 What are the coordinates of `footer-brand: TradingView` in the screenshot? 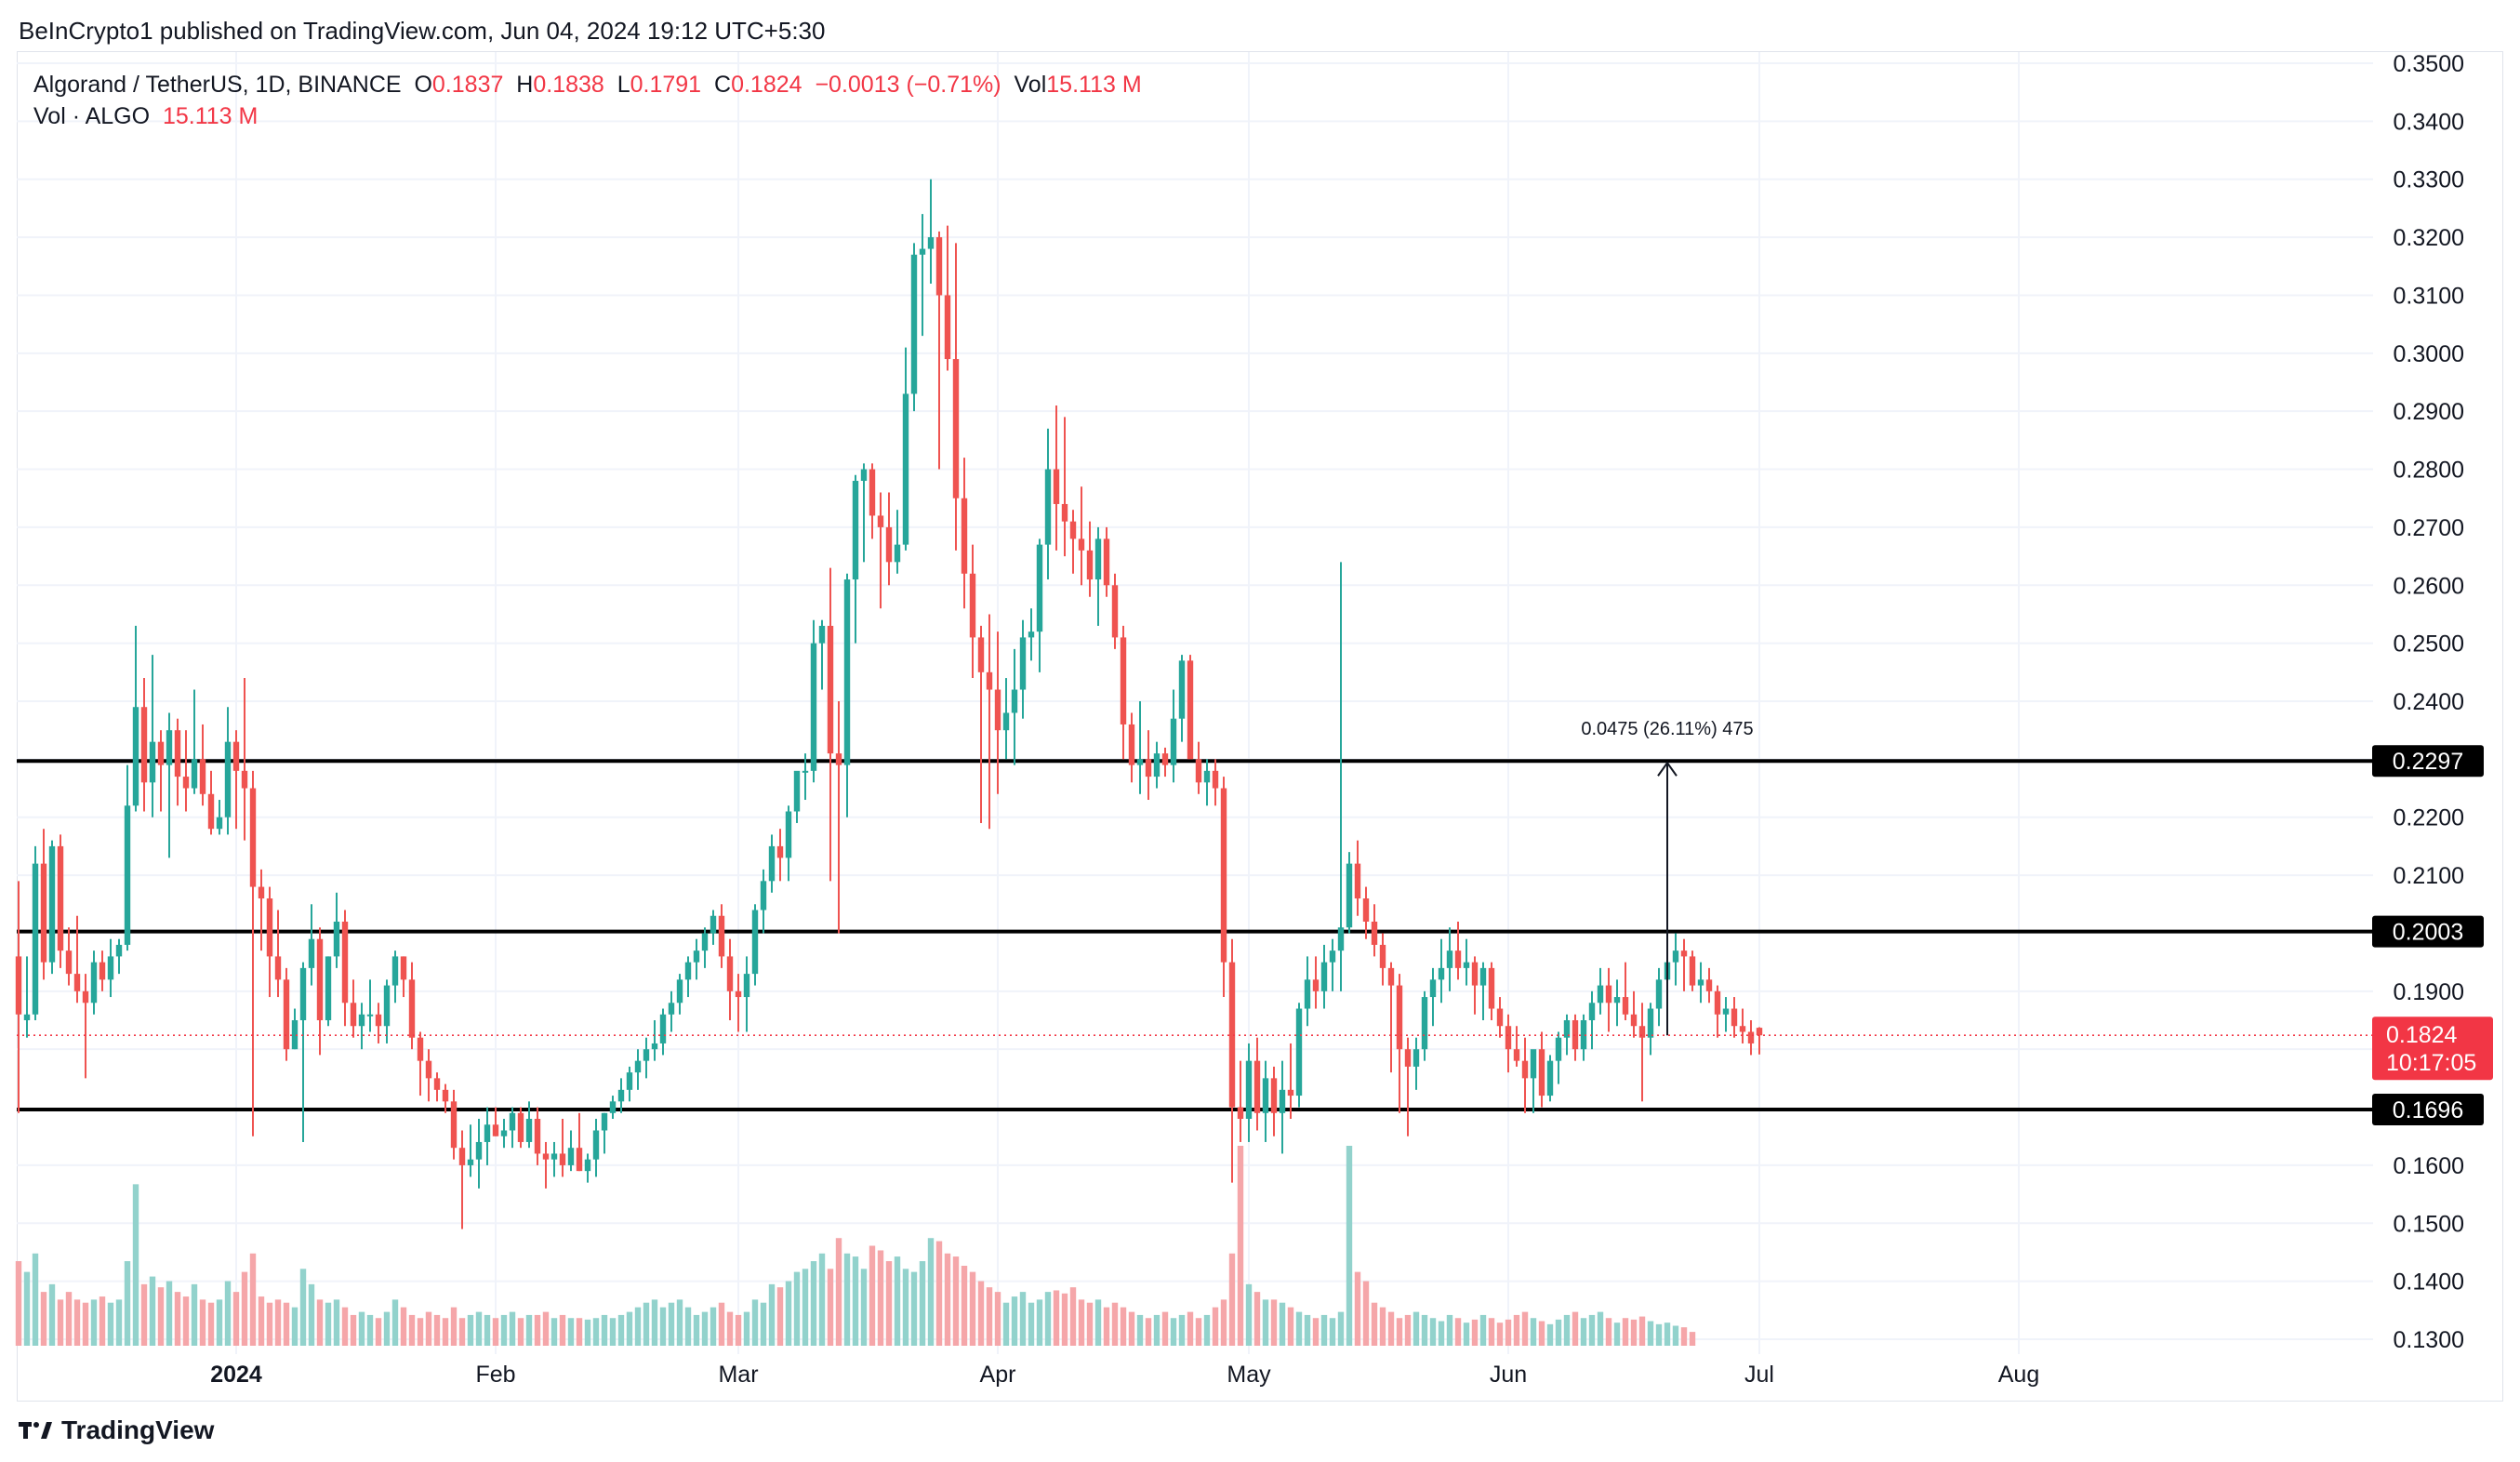 It's located at (116, 1430).